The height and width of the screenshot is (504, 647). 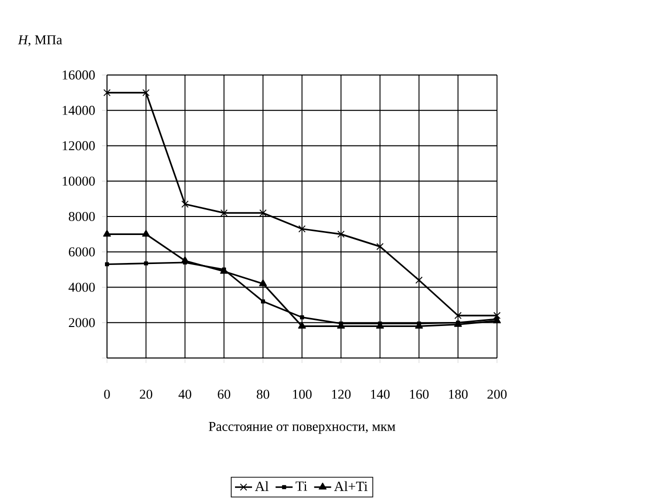 What do you see at coordinates (78, 181) in the screenshot?
I see `y-tick-label: 10000` at bounding box center [78, 181].